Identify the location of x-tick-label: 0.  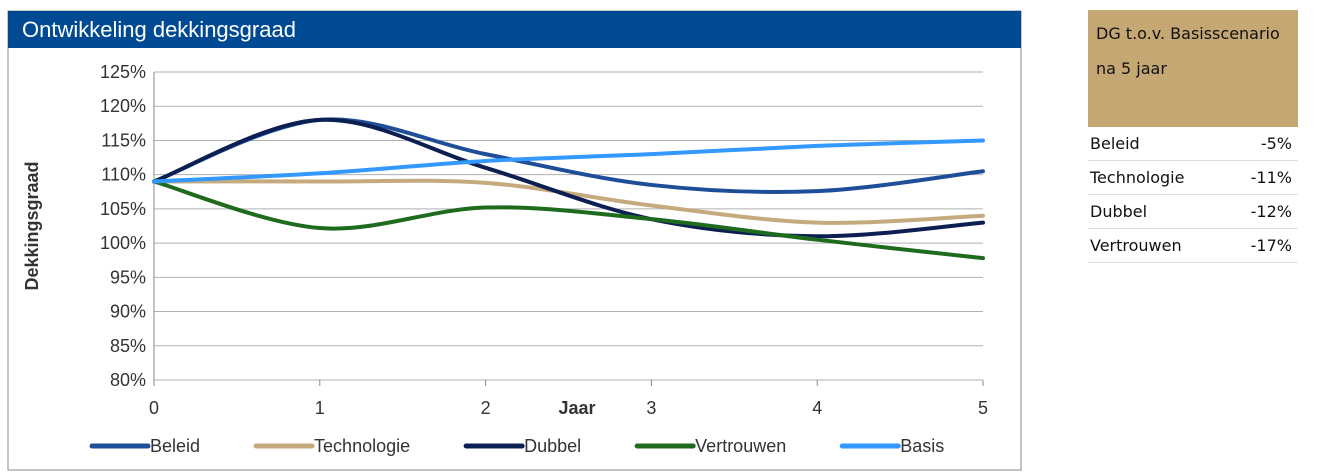
(154, 408).